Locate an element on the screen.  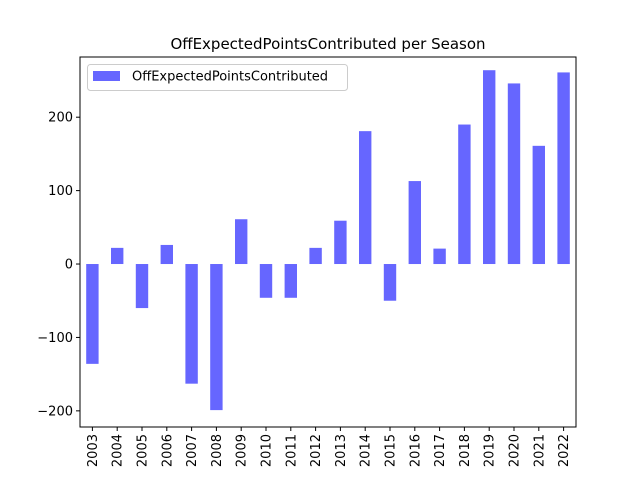
bar-2016 is located at coordinates (414, 223).